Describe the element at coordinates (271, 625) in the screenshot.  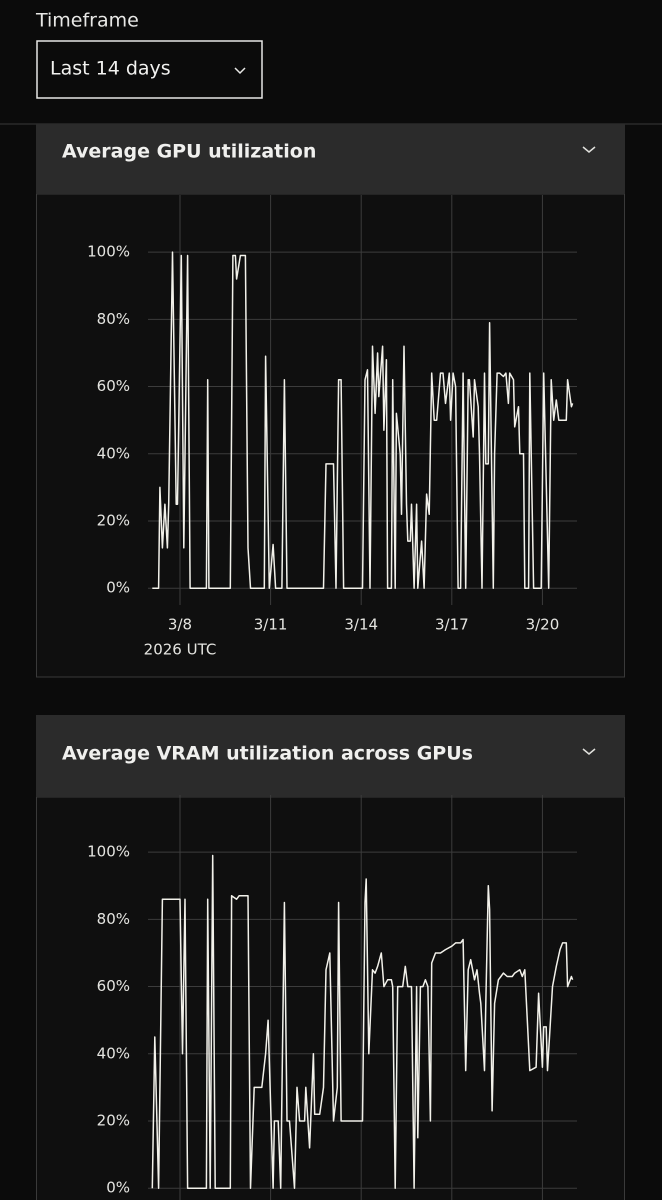
I see `x-tick-label: 3/11` at that location.